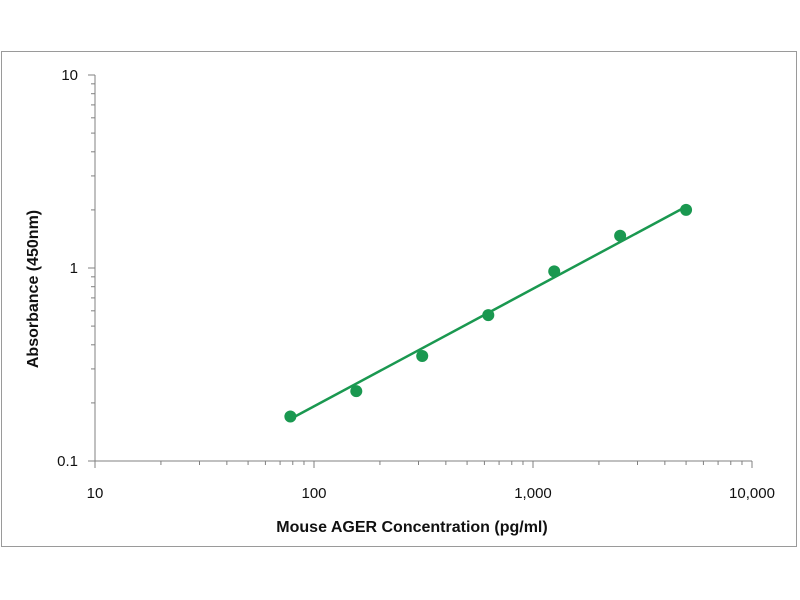 This screenshot has width=800, height=600. I want to click on x-axis-ticks, so click(423, 464).